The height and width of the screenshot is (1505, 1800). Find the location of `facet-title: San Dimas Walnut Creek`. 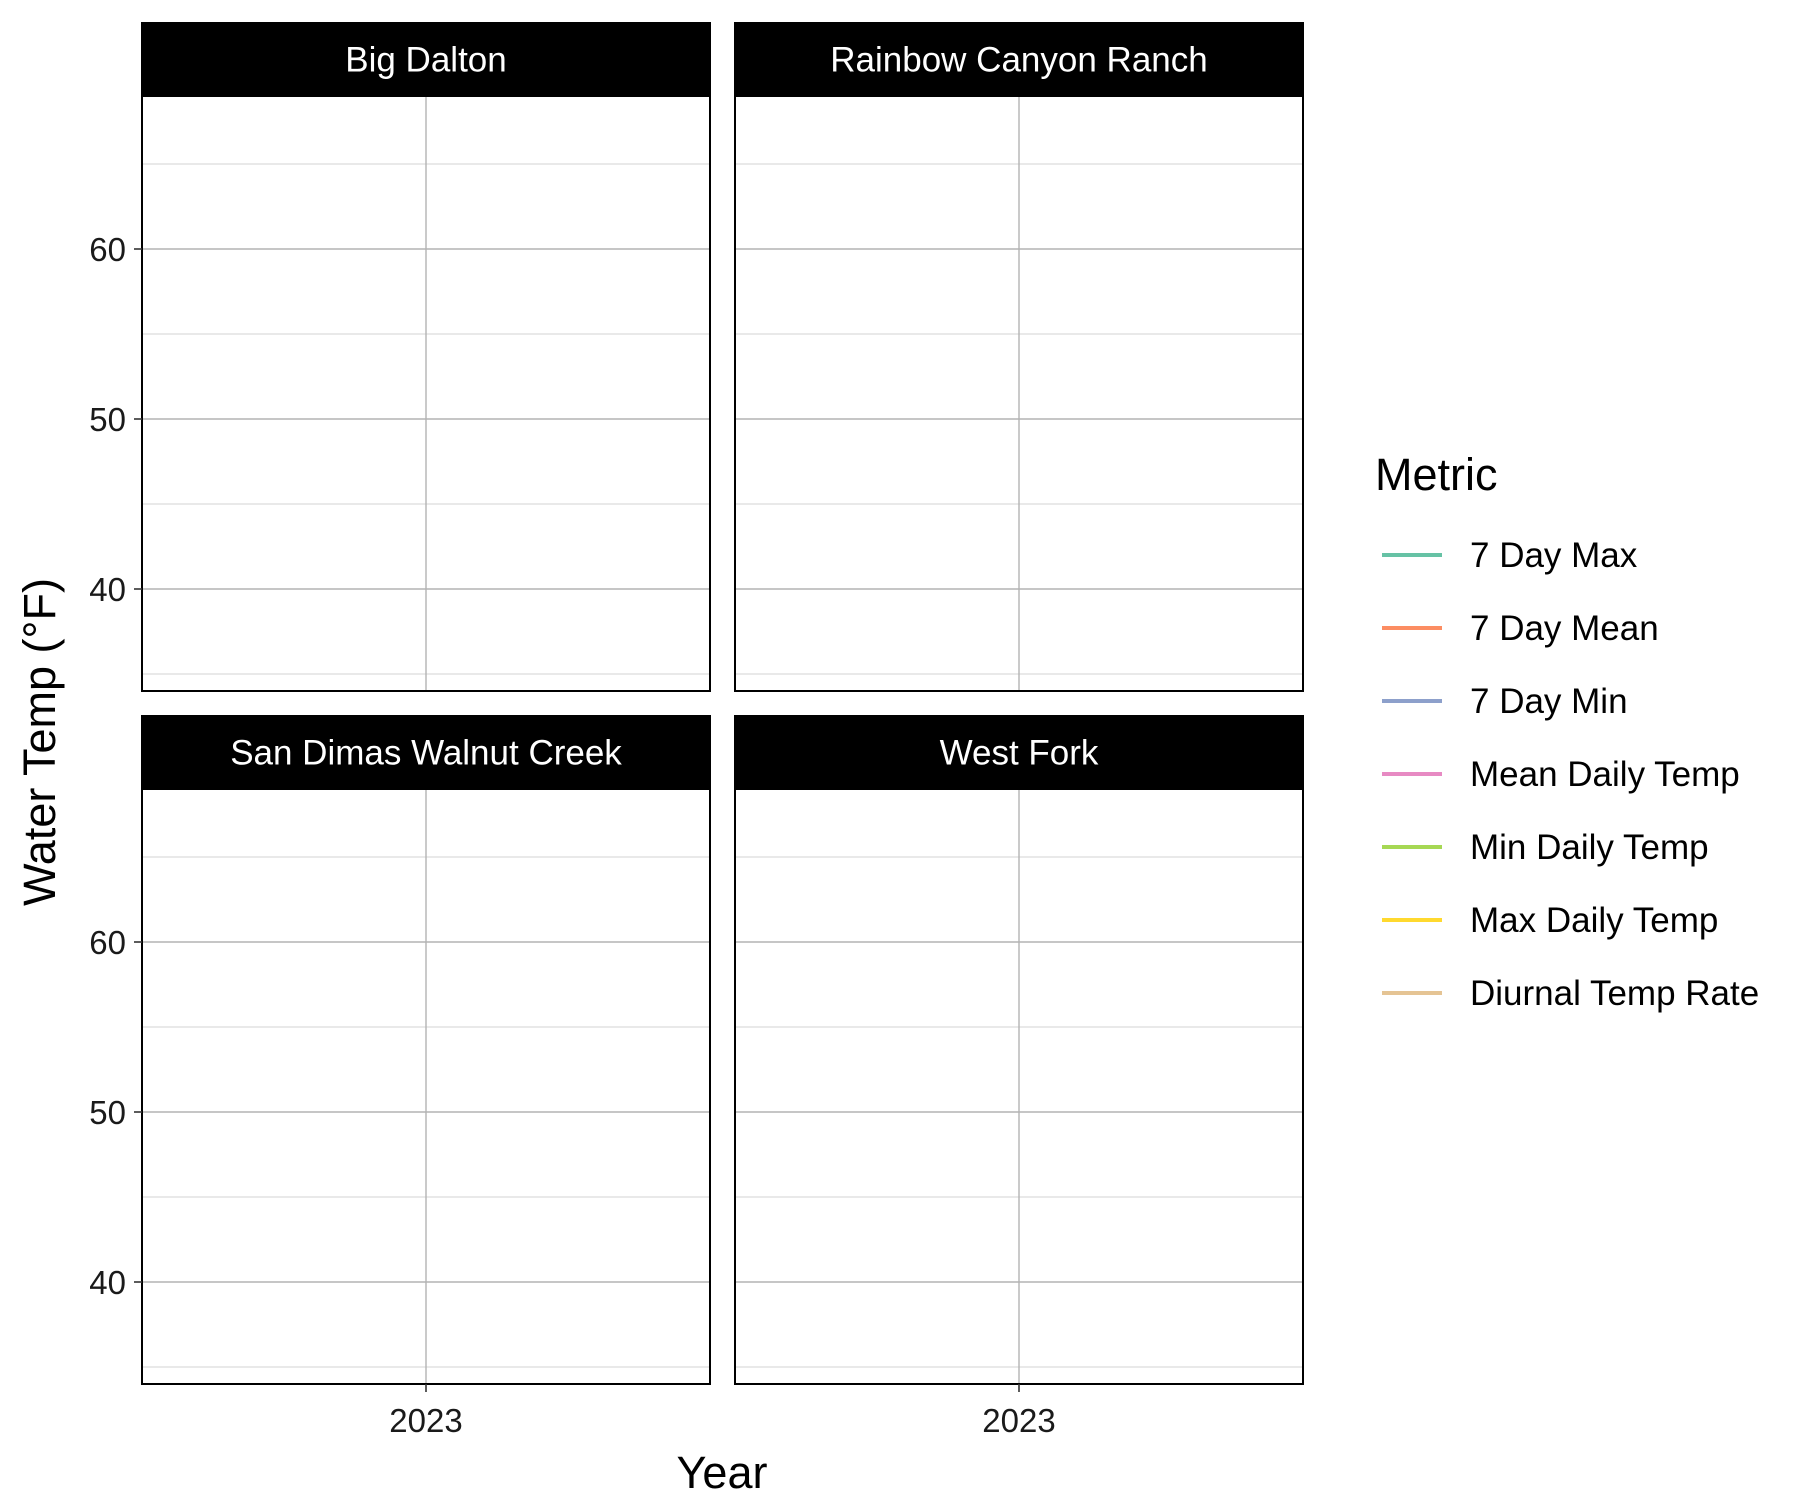

facet-title: San Dimas Walnut Creek is located at coordinates (426, 753).